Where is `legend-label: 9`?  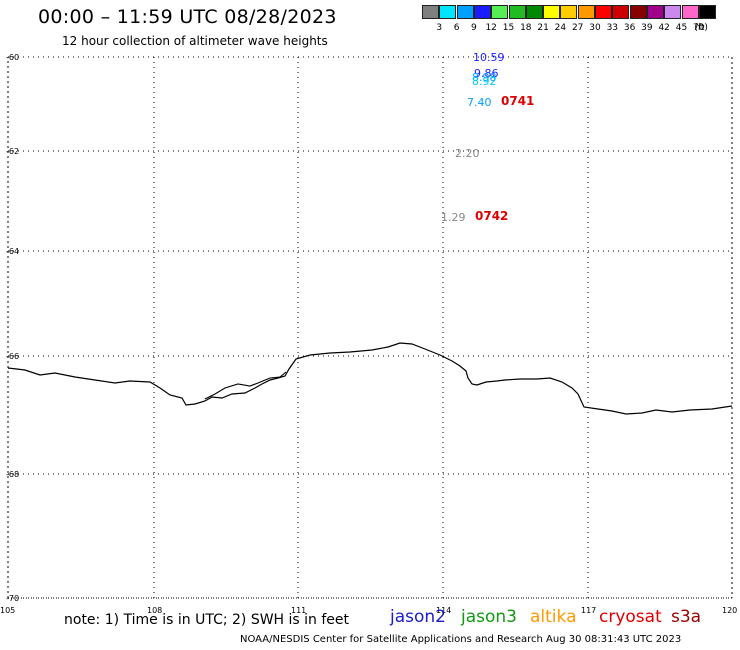
legend-label: 9 is located at coordinates (474, 28).